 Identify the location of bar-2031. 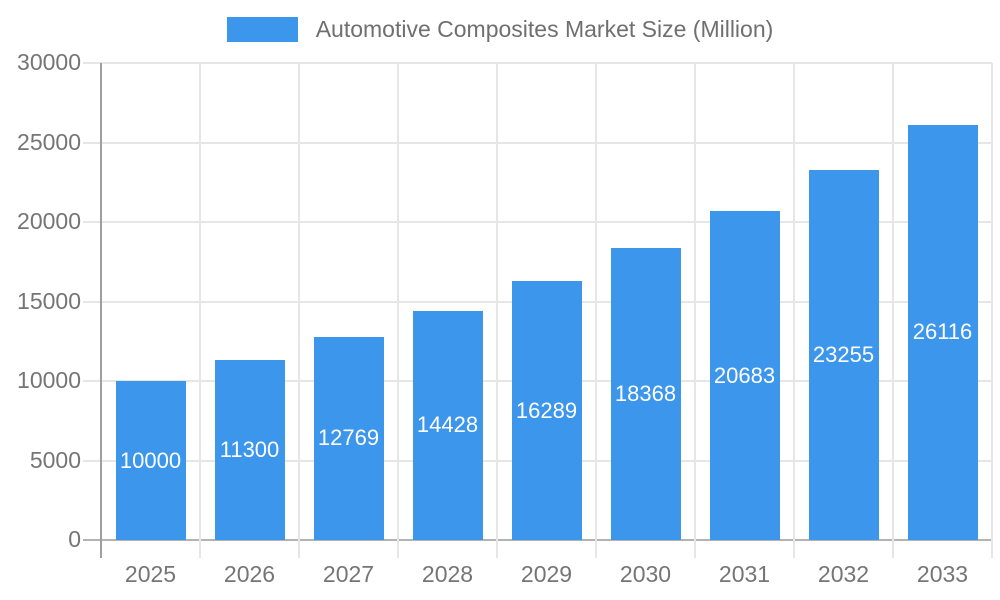
(744, 375).